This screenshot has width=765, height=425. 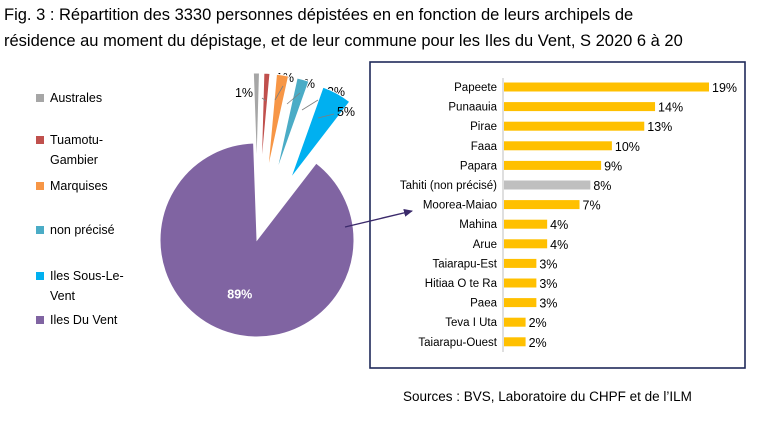 I want to click on legend-swatch-non-precise, so click(x=40, y=230).